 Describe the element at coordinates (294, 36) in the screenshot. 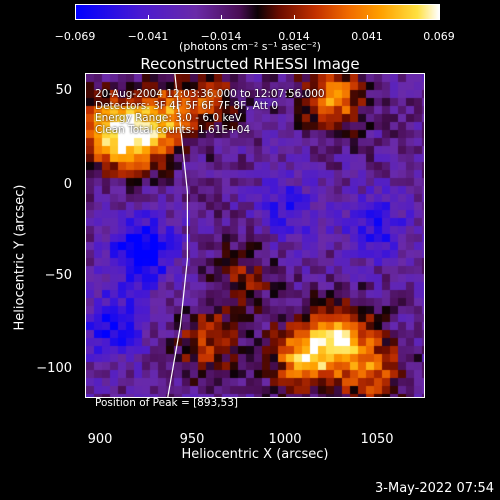

I see `colorbar-tick-label: 0.014` at that location.